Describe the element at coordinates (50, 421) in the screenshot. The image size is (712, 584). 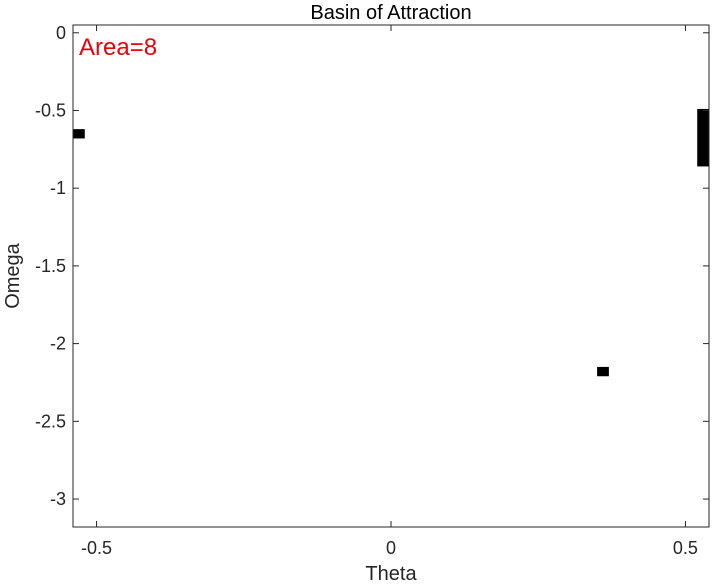
I see `y-tick-label: -2.5` at that location.